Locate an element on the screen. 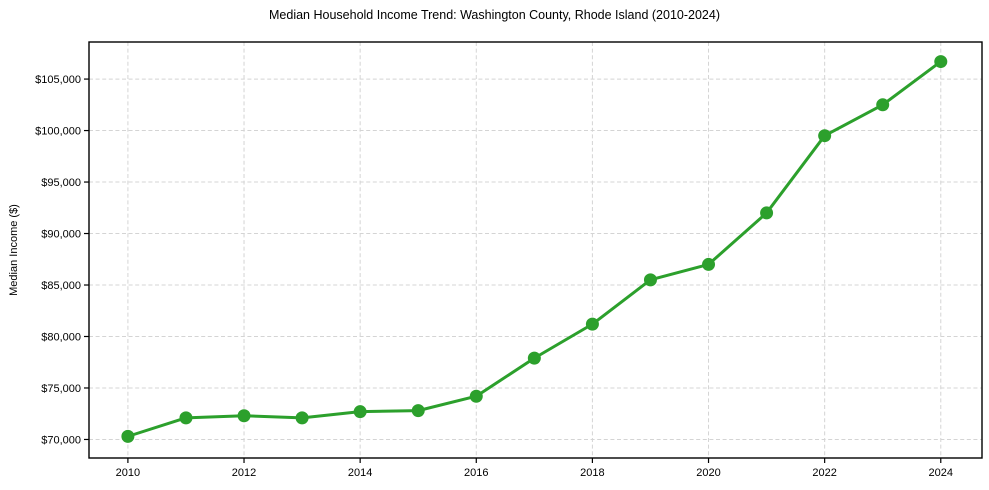 This screenshot has width=989, height=490. y-tick-label: $85,000 is located at coordinates (61, 286).